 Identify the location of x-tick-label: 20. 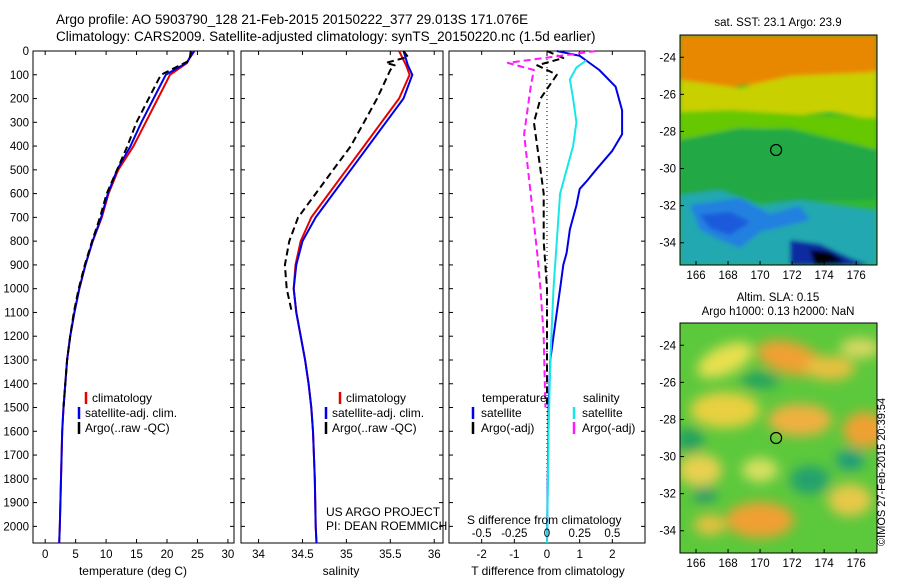
(167, 555).